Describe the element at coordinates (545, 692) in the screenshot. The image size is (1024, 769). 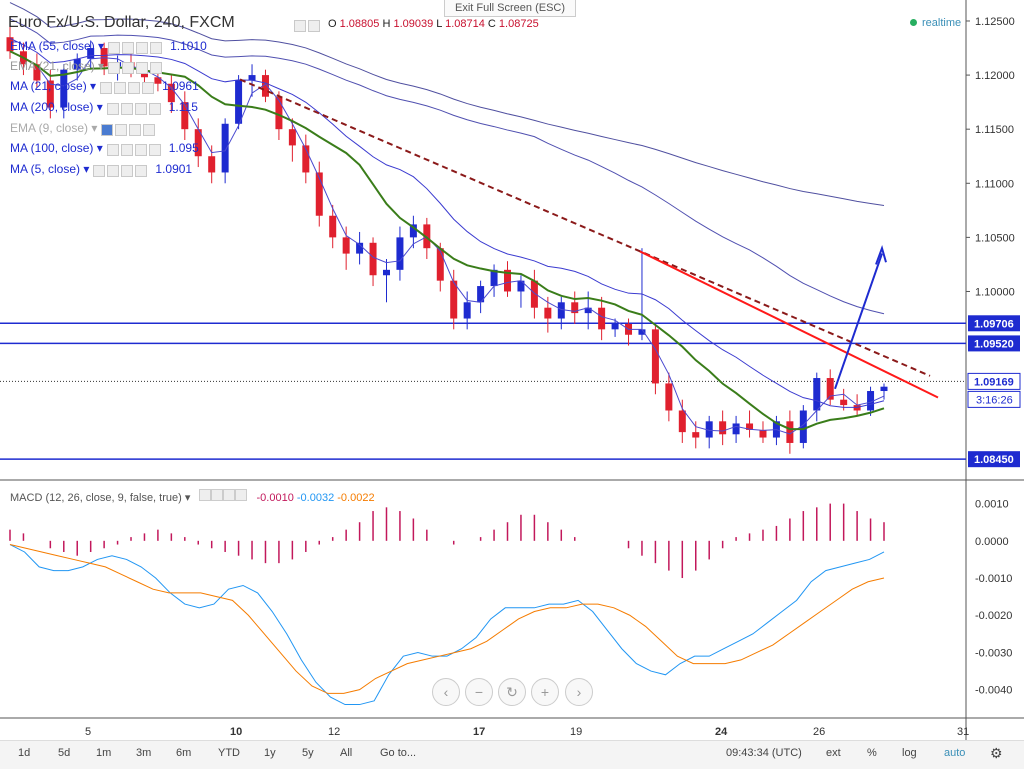
I see `zoom-in-icon: +` at that location.